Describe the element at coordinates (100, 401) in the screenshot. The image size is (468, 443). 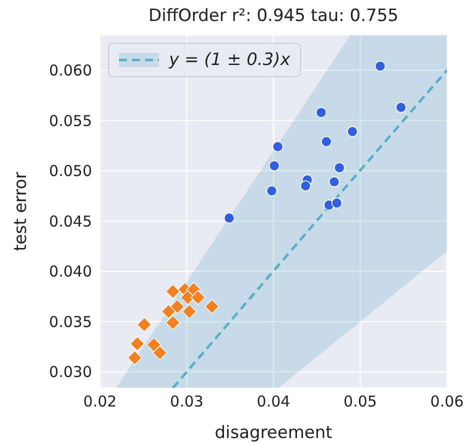
I see `x-tick-label: 0.02` at that location.